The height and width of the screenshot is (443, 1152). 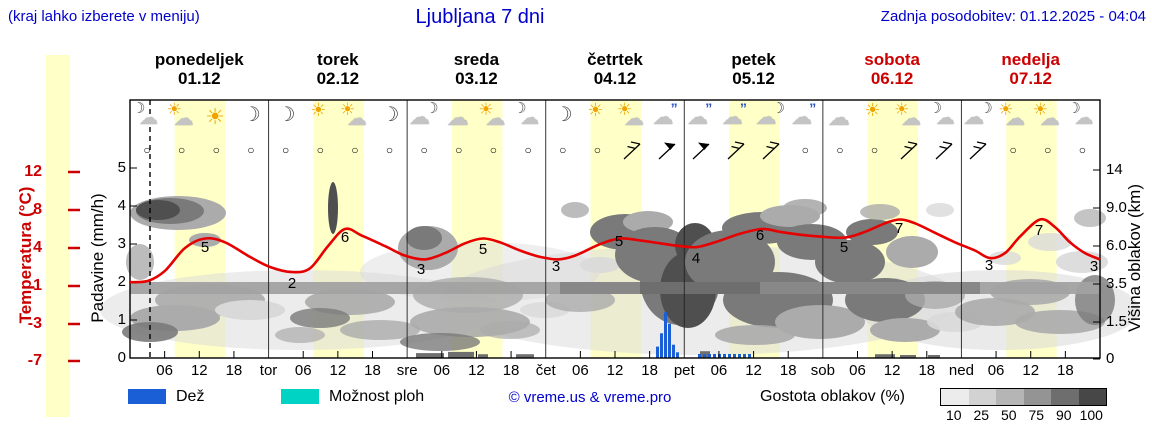 I want to click on day-header-torek: torek 02.12, so click(x=338, y=69).